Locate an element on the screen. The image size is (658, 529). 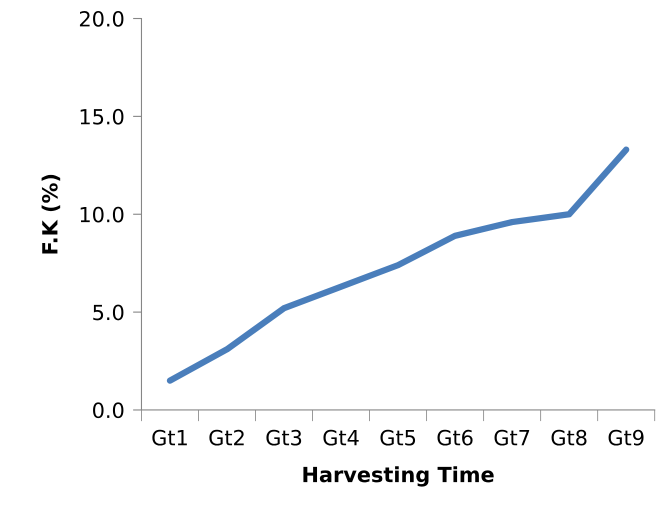
x-tick-label: Gt6 is located at coordinates (455, 438).